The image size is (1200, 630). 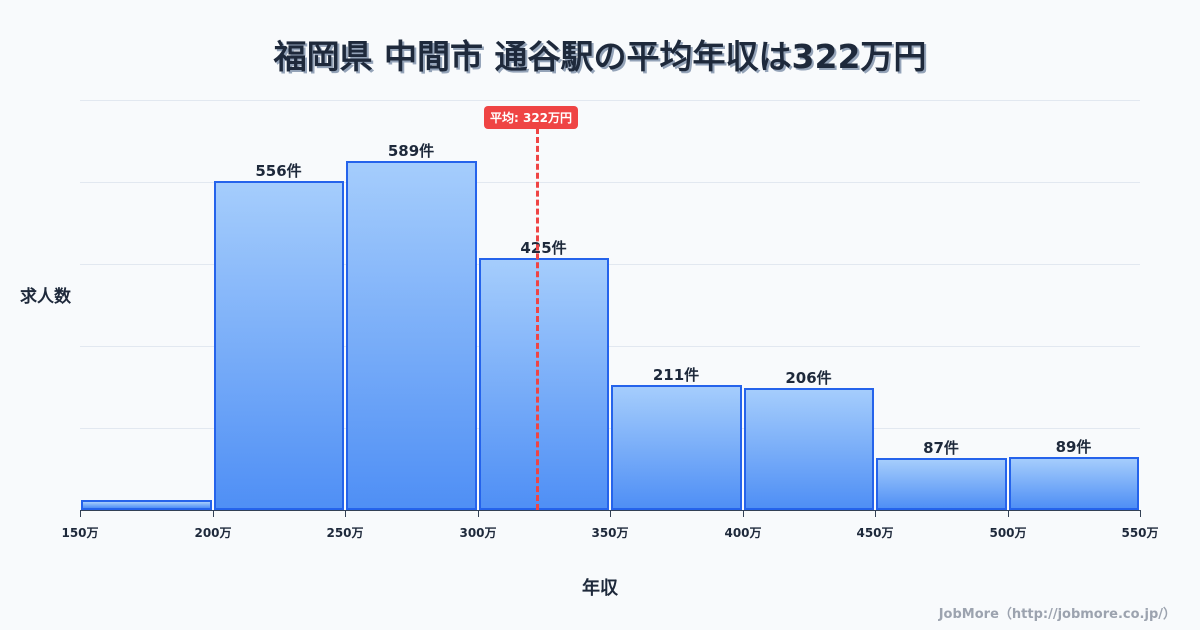 What do you see at coordinates (531, 117) in the screenshot?
I see `average-badge: 平均: 322万円` at bounding box center [531, 117].